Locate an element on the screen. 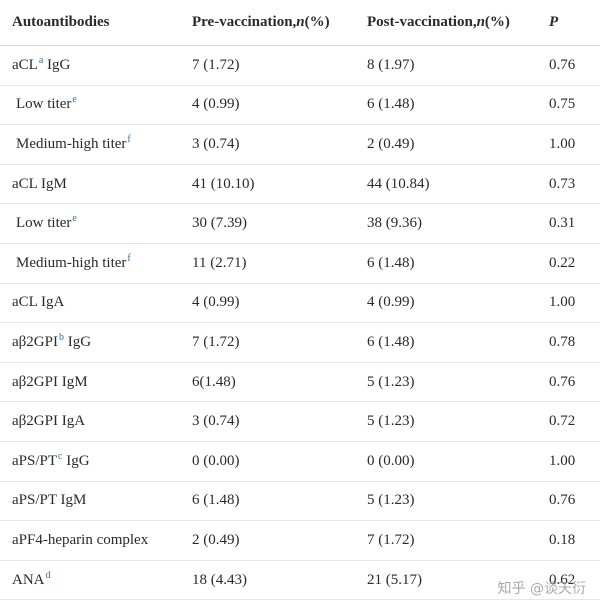  pre-vaccination-value: 11 (2.71) is located at coordinates (219, 262).